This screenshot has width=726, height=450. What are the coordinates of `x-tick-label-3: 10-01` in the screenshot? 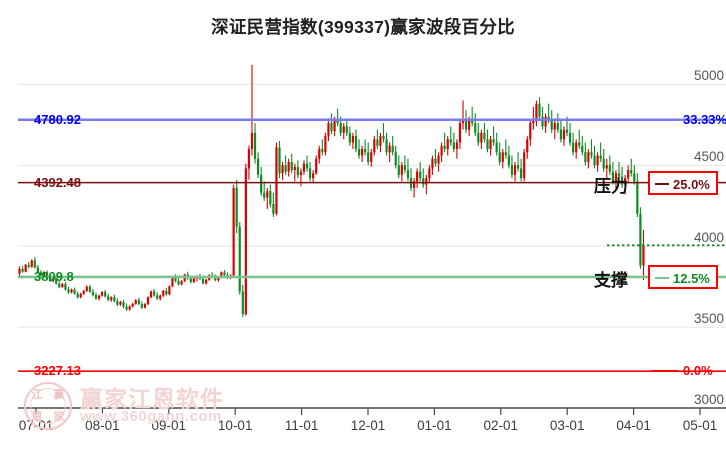 It's located at (235, 425).